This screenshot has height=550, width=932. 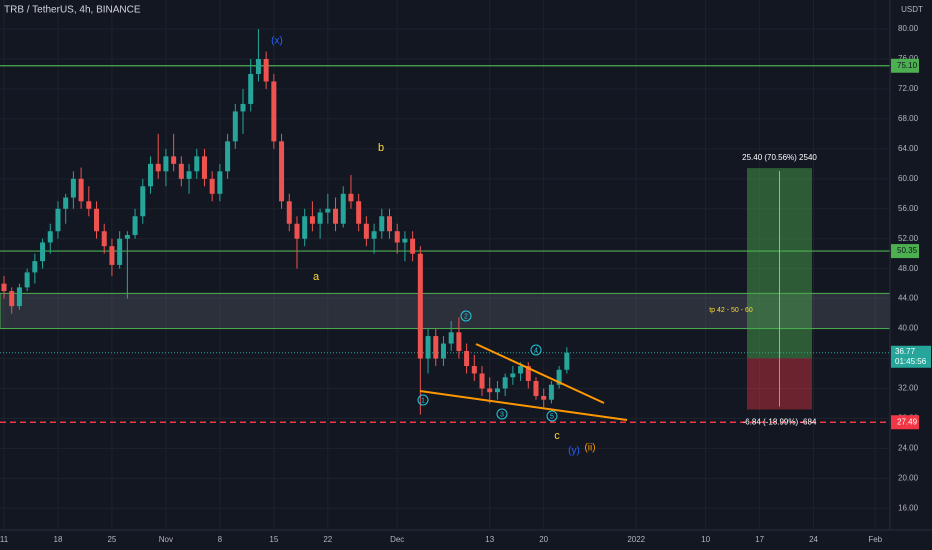 I want to click on y-tick-label: 72.00, so click(x=908, y=88).